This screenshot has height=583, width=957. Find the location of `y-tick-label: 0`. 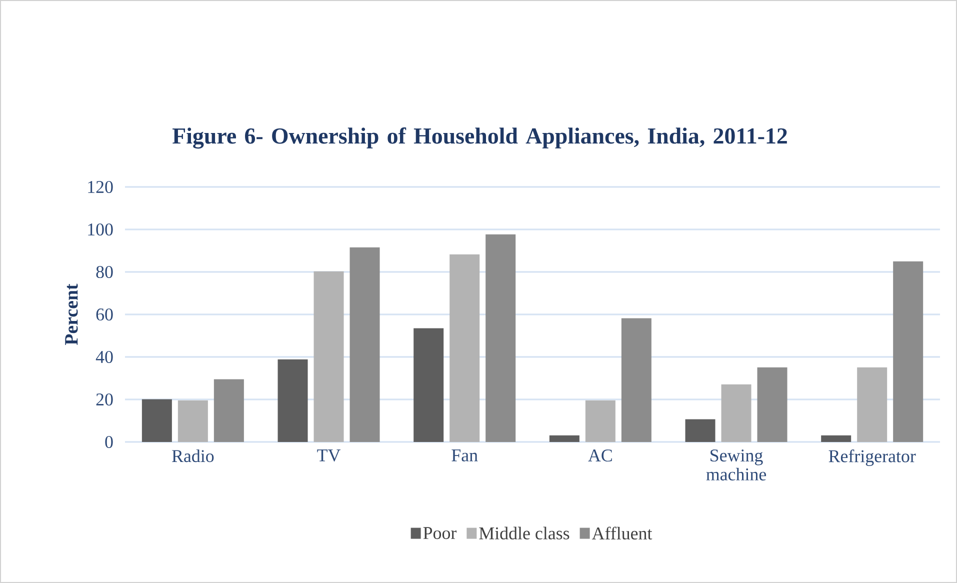

y-tick-label: 0 is located at coordinates (109, 442).